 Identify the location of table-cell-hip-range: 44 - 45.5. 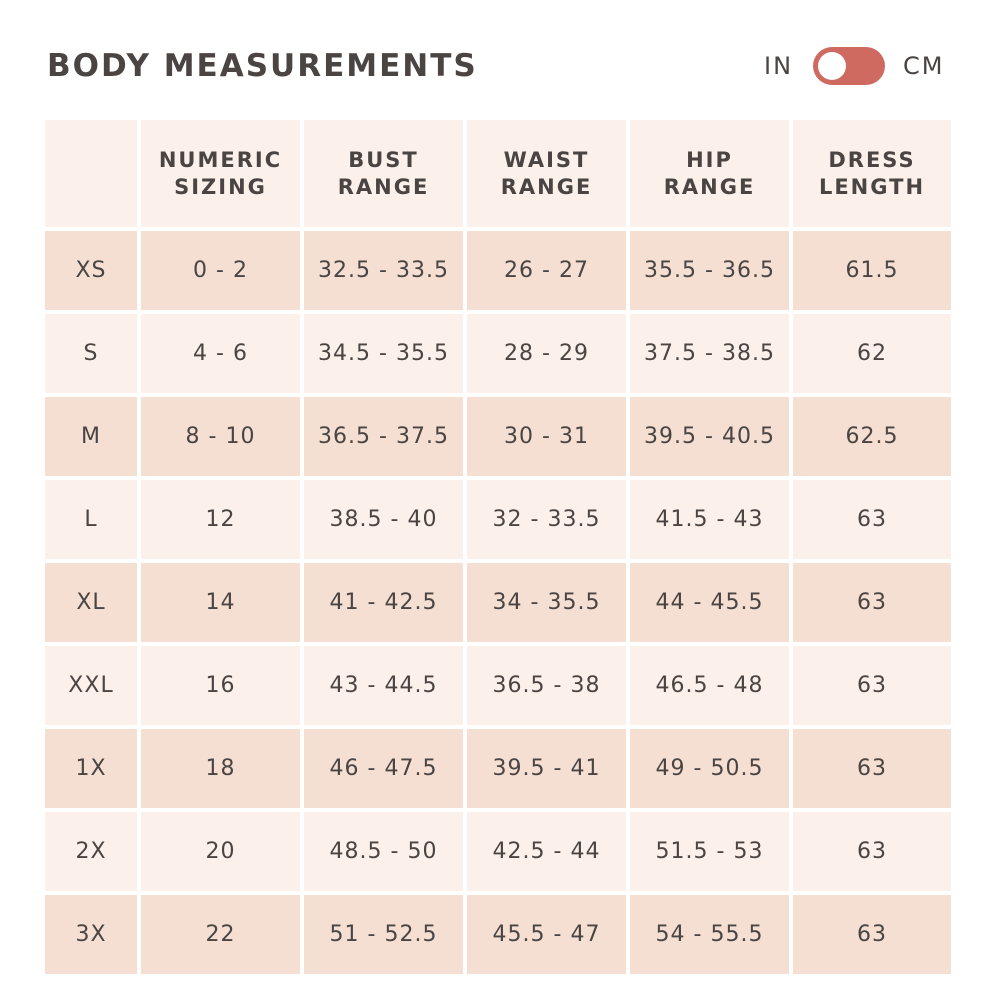
(709, 602).